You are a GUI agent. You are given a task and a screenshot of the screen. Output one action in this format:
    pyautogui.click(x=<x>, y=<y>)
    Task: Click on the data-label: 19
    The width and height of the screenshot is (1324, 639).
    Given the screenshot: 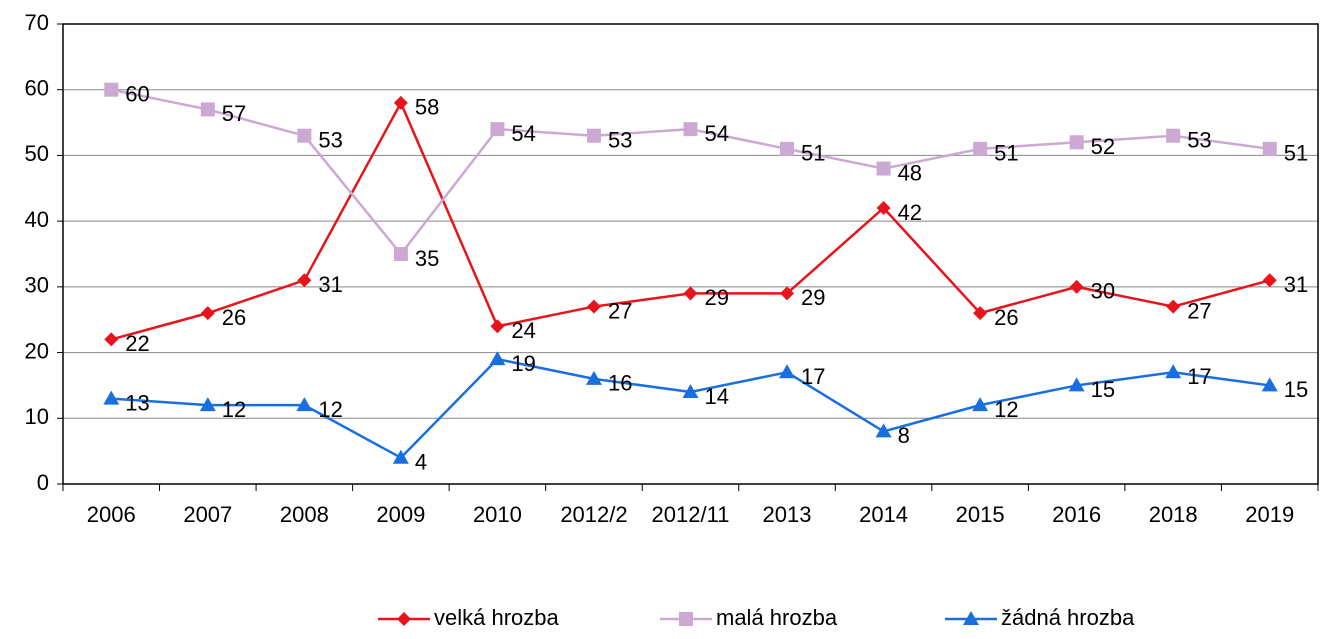 What is the action you would take?
    pyautogui.click(x=523, y=363)
    